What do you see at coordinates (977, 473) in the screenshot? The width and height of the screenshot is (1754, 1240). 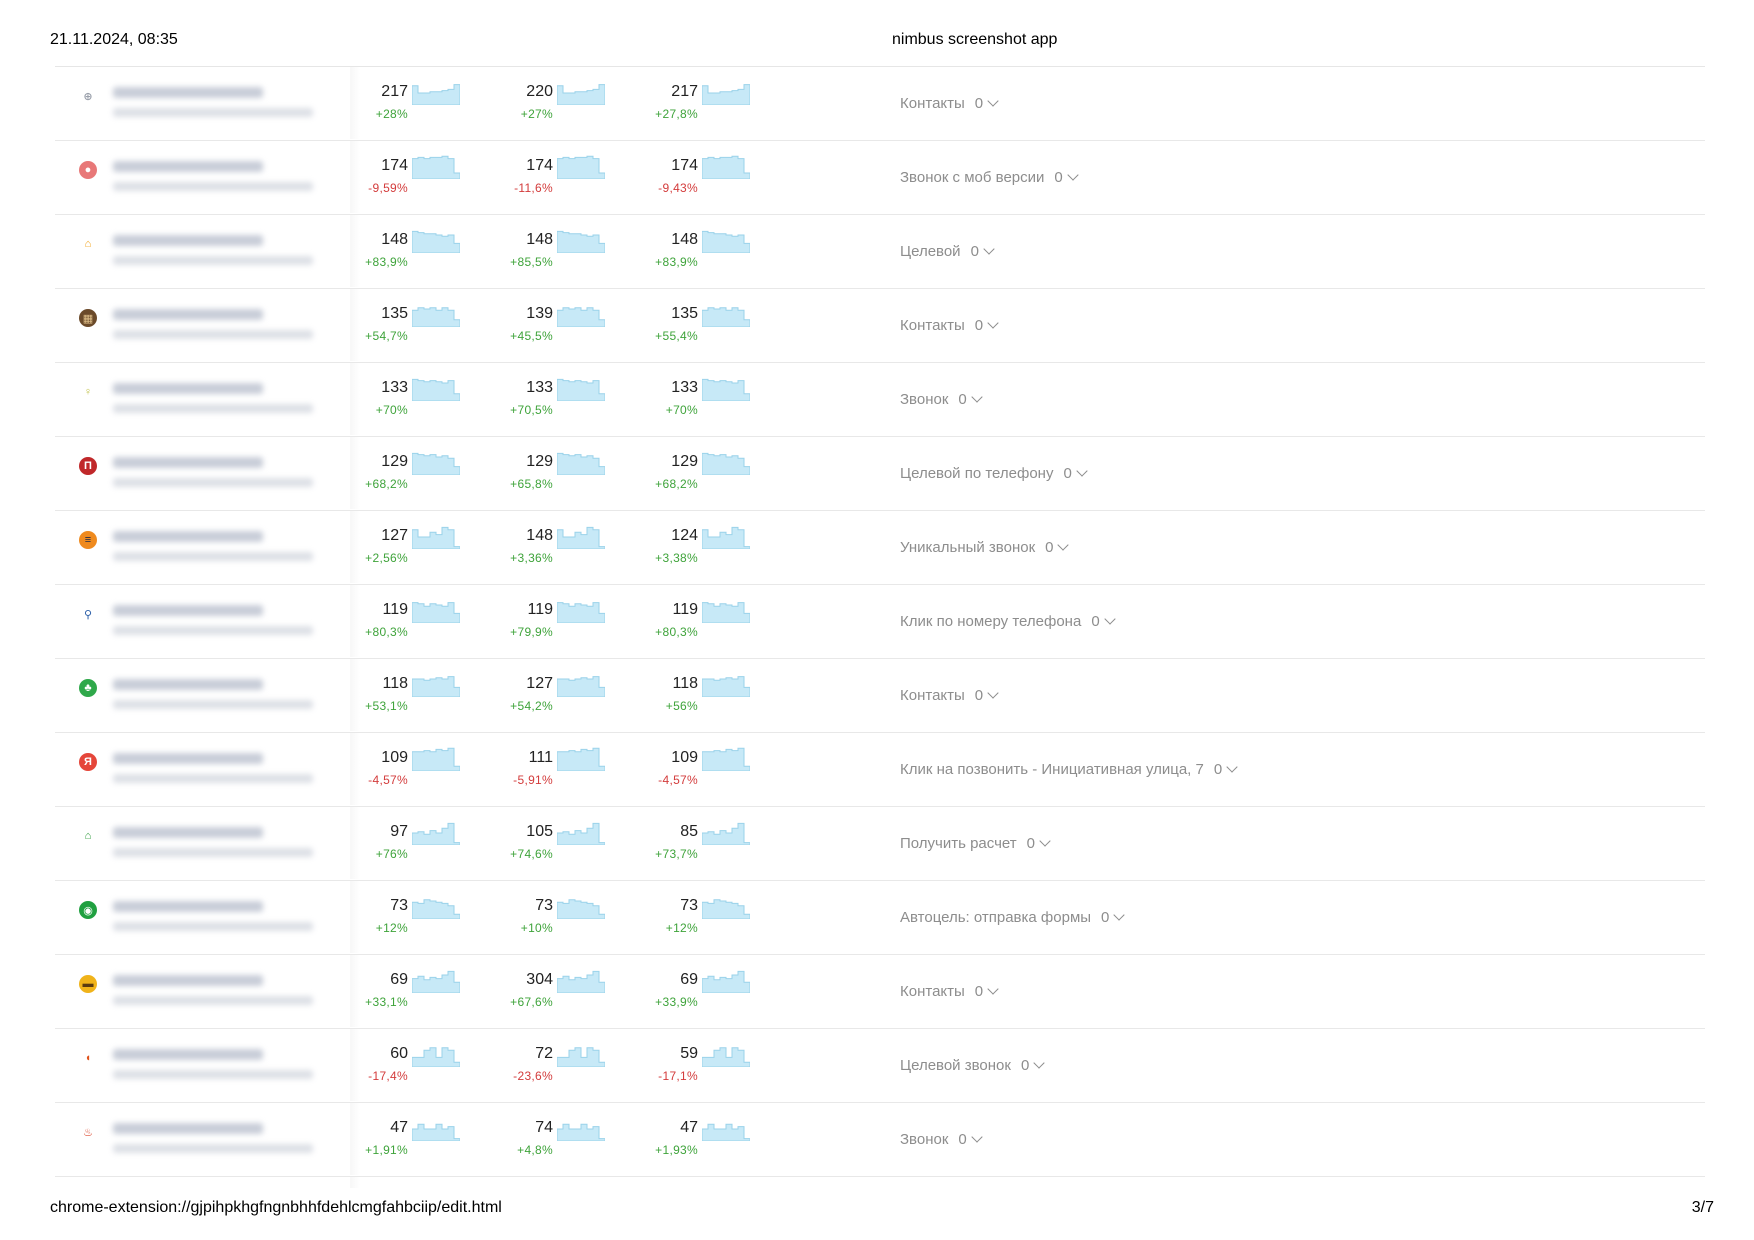 I see `goal-label: Целевой по телефону` at bounding box center [977, 473].